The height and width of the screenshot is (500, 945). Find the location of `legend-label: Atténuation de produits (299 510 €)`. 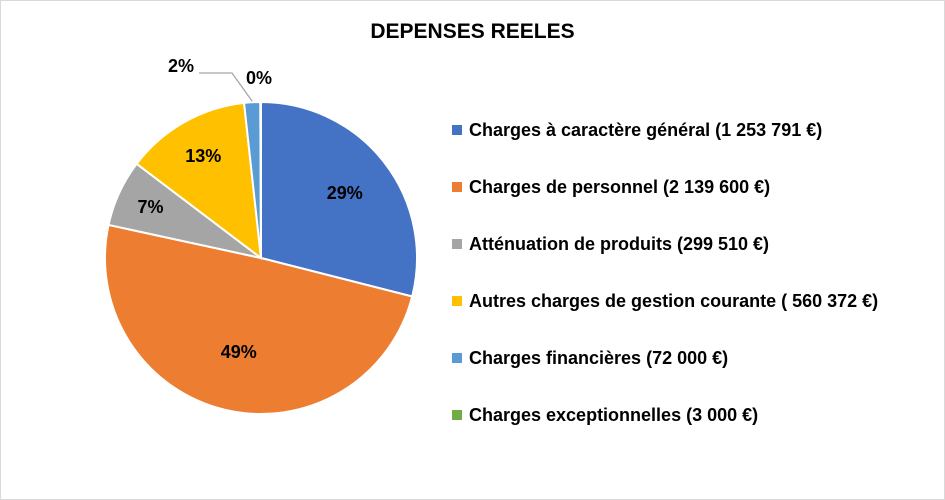

legend-label: Atténuation de produits (299 510 €) is located at coordinates (619, 244).